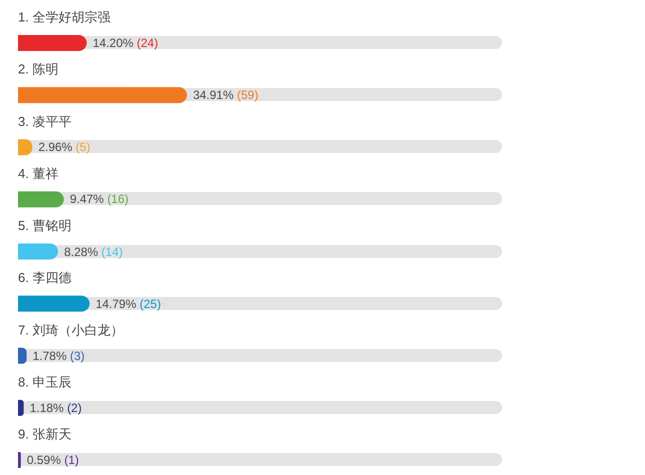  I want to click on data-label: 9.47% (16), so click(99, 199).